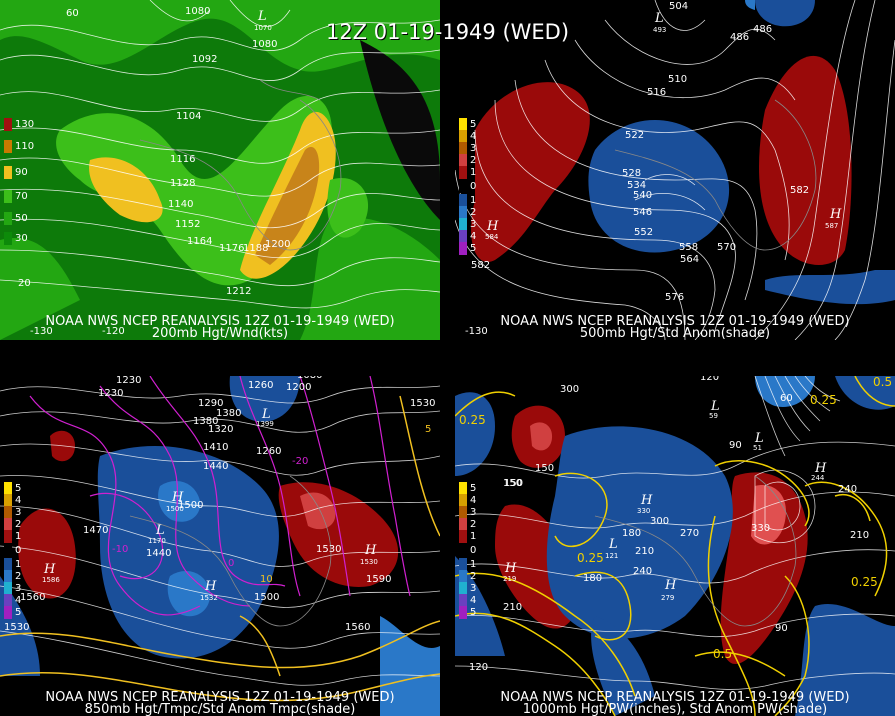  I want to click on legend-label: 4, so click(473, 500).